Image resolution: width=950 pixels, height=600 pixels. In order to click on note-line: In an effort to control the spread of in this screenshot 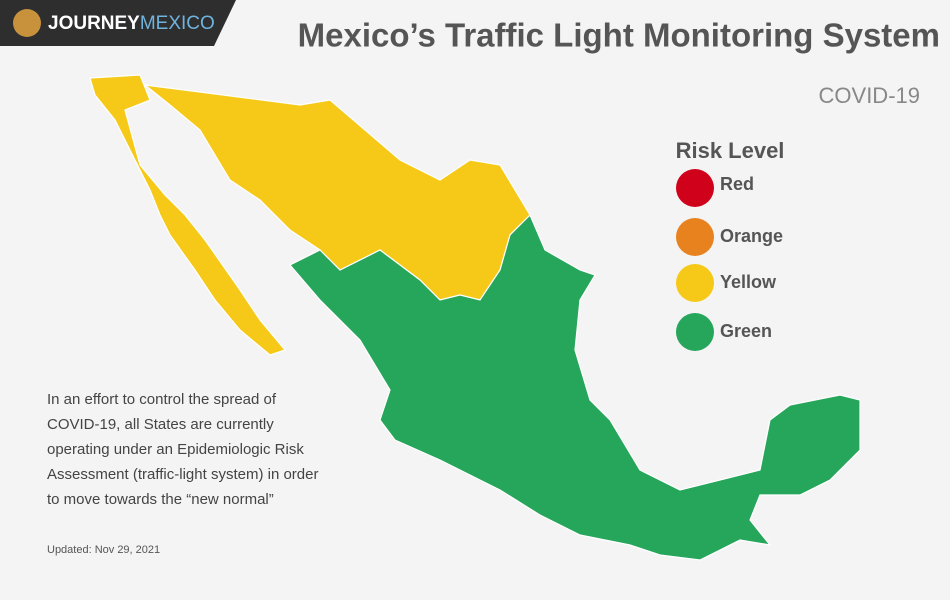, I will do `click(162, 399)`.